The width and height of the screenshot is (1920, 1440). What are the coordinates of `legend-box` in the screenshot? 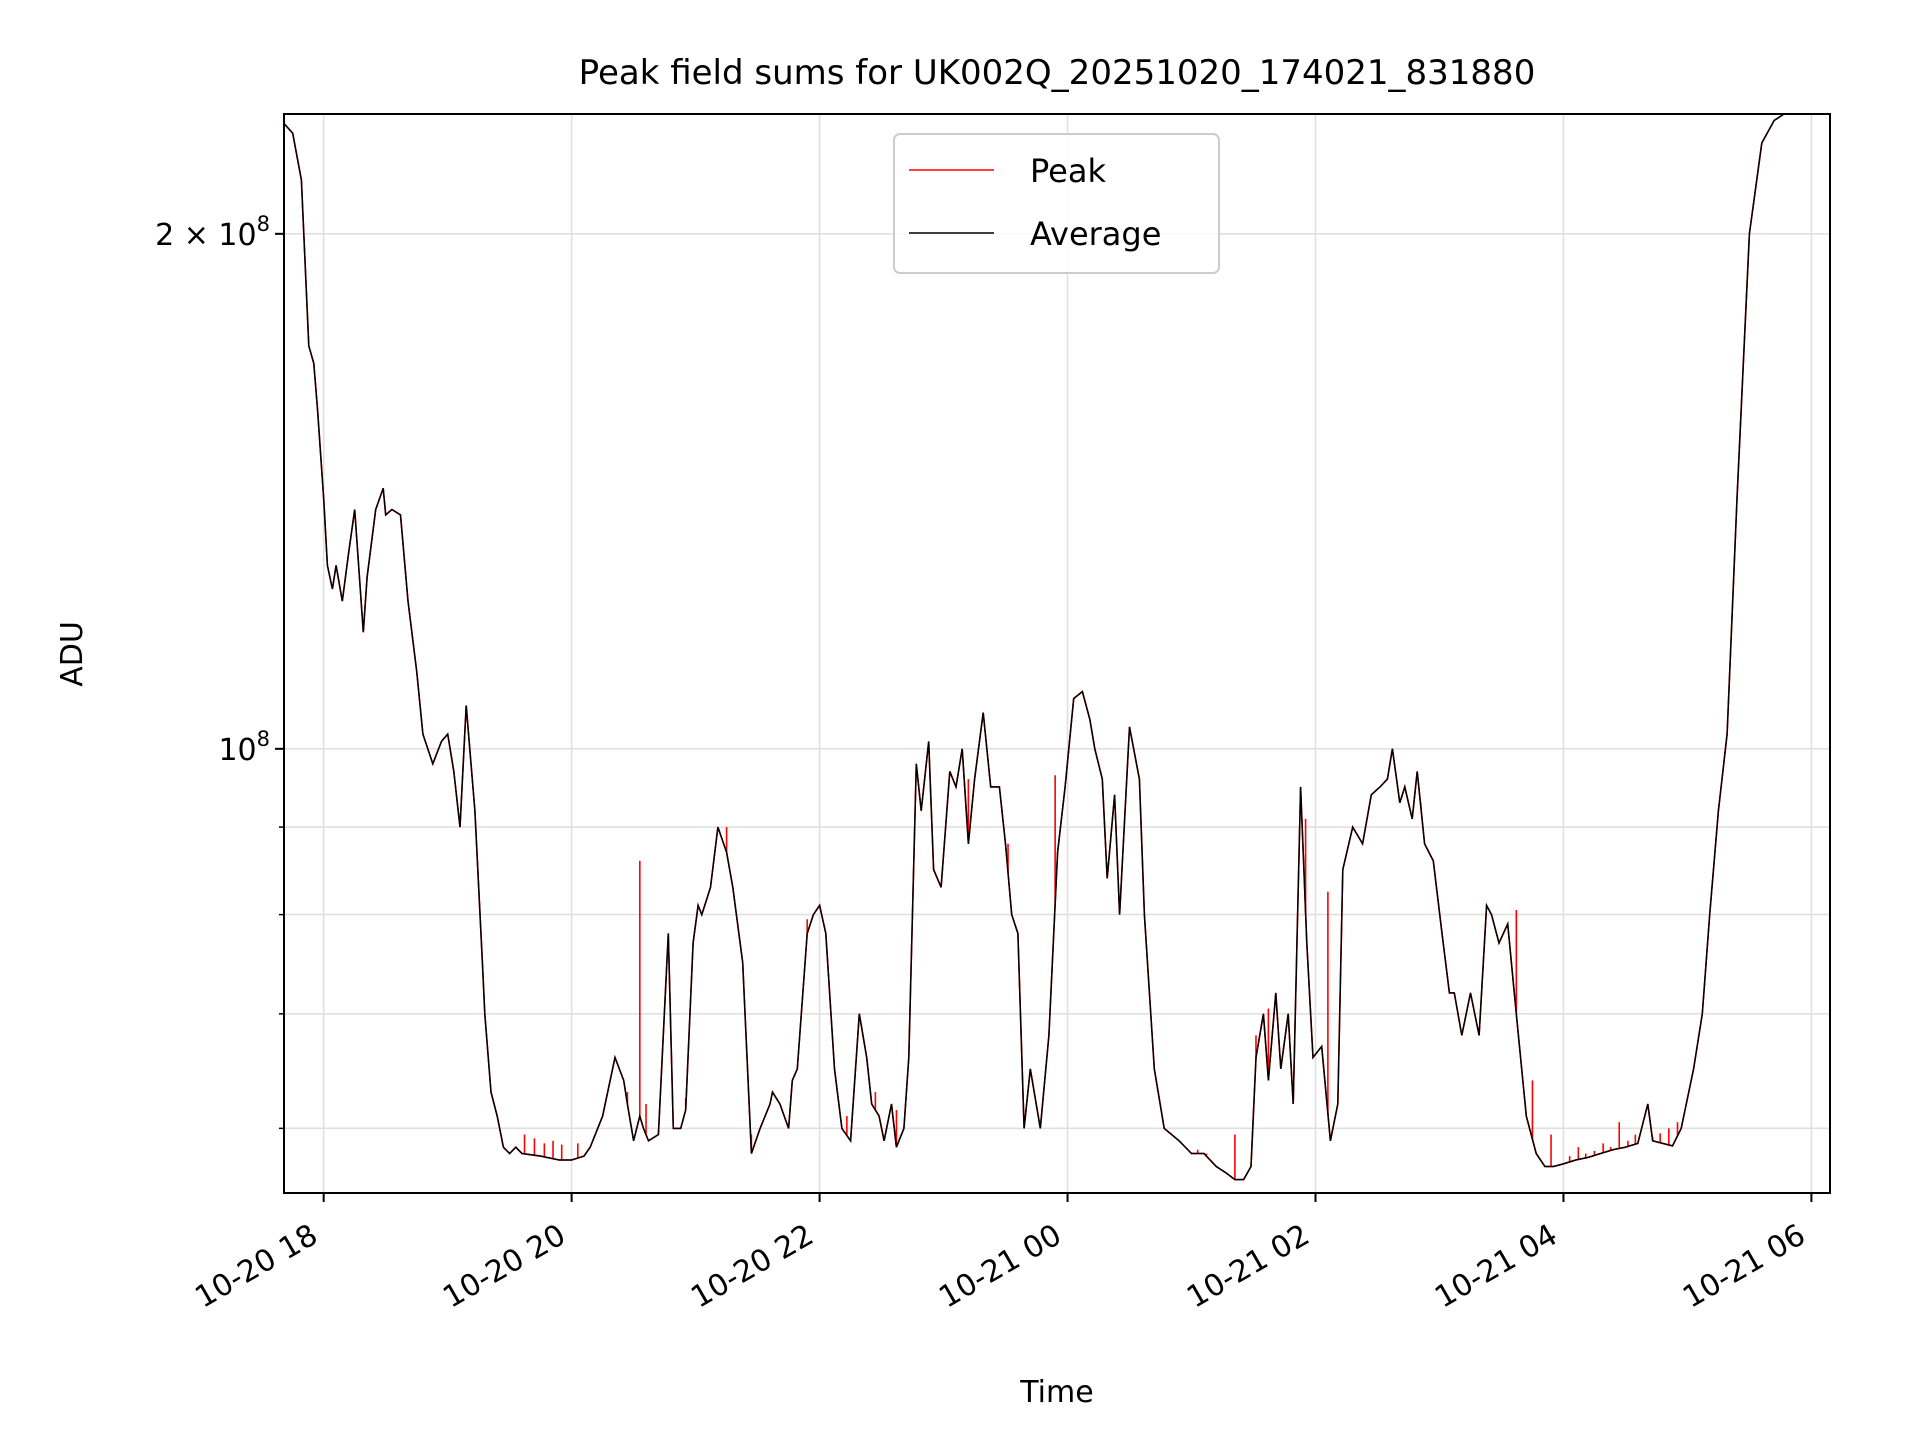 It's located at (1056, 203).